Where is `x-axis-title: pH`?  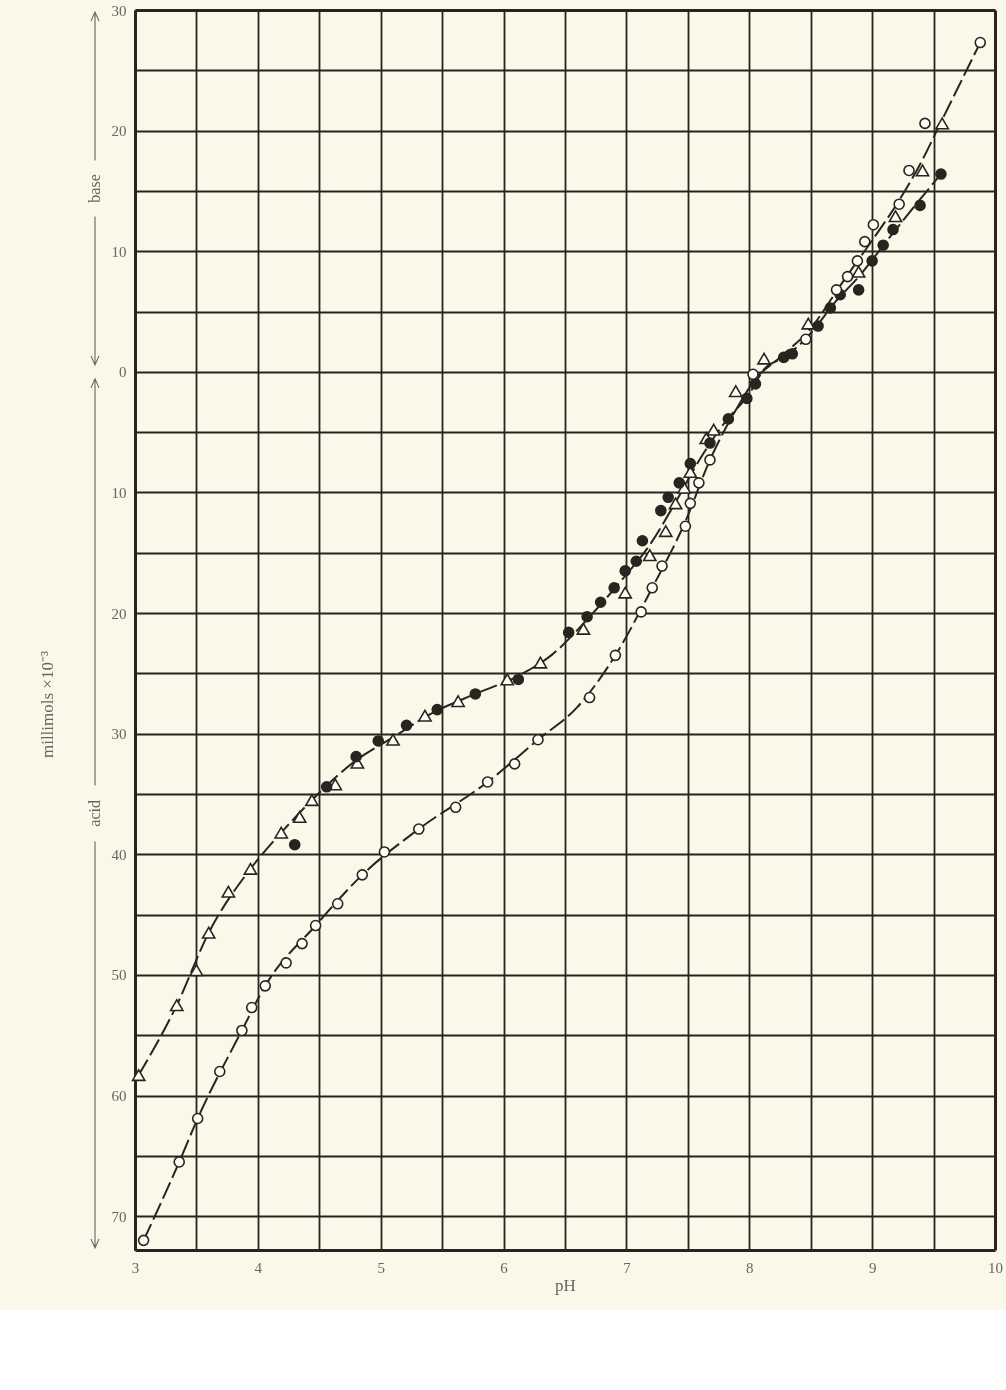
x-axis-title: pH is located at coordinates (565, 1285).